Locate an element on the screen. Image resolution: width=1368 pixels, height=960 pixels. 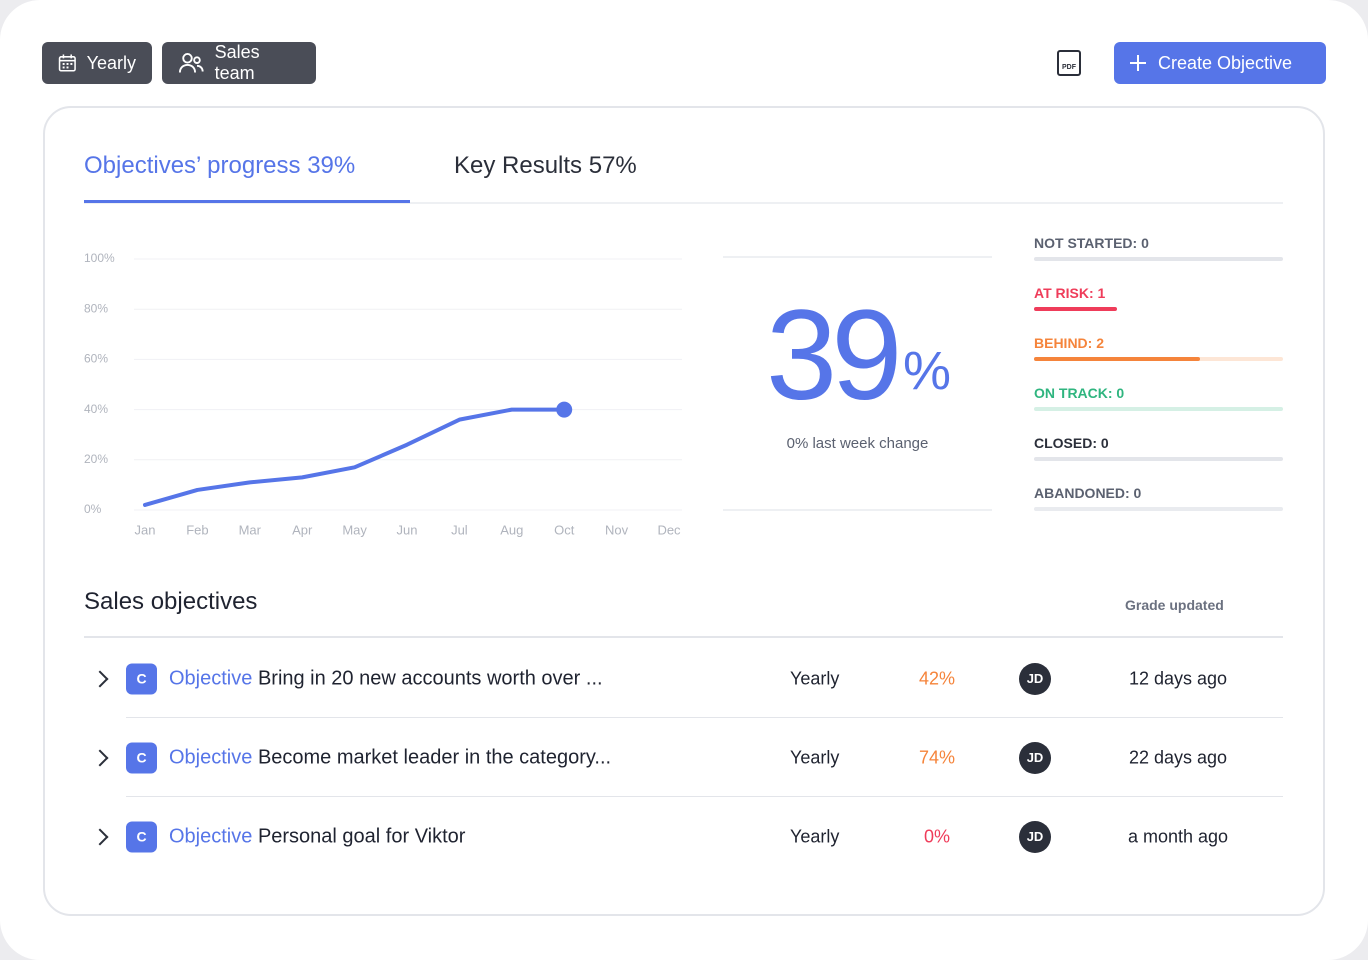
status-label: AT RISK: 1 is located at coordinates (1070, 293).